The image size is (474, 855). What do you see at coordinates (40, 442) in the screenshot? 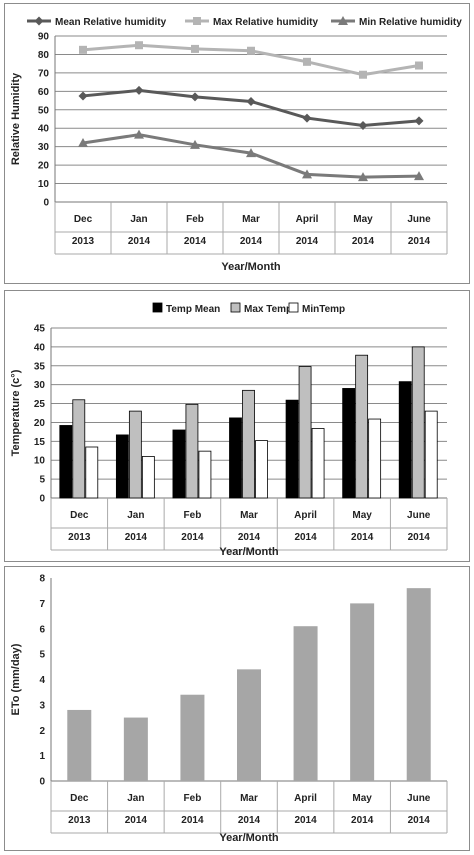
I see `y-tick-label: 15` at bounding box center [40, 442].